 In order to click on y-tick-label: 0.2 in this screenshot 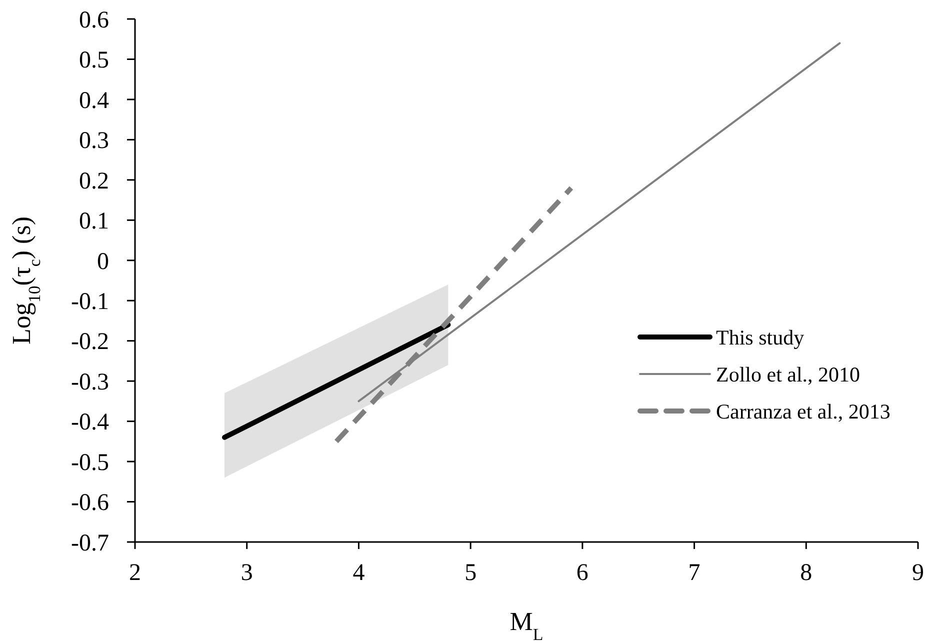, I will do `click(94, 181)`.